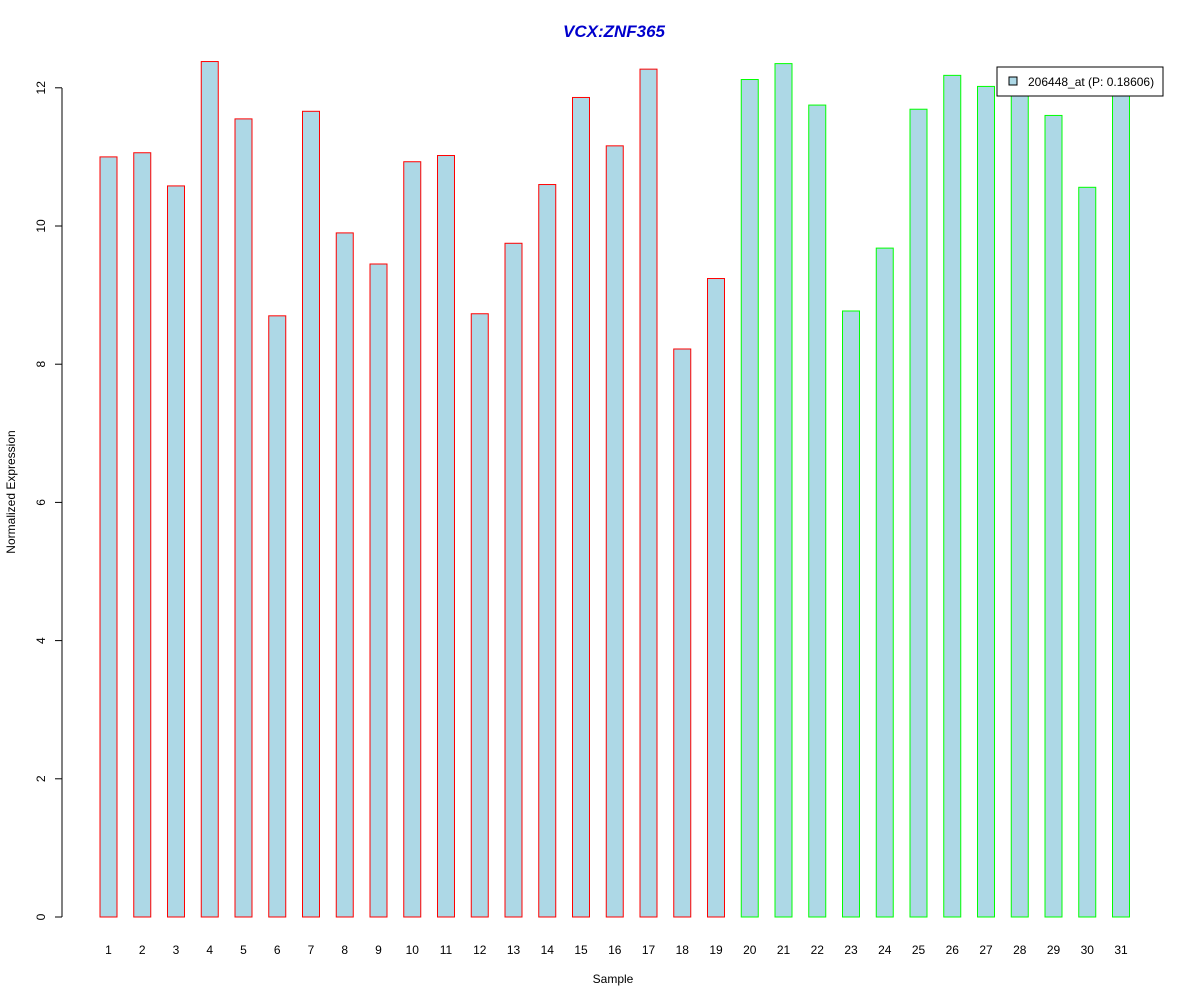 The image size is (1200, 1000). What do you see at coordinates (1054, 950) in the screenshot?
I see `x-tick-label: 29` at bounding box center [1054, 950].